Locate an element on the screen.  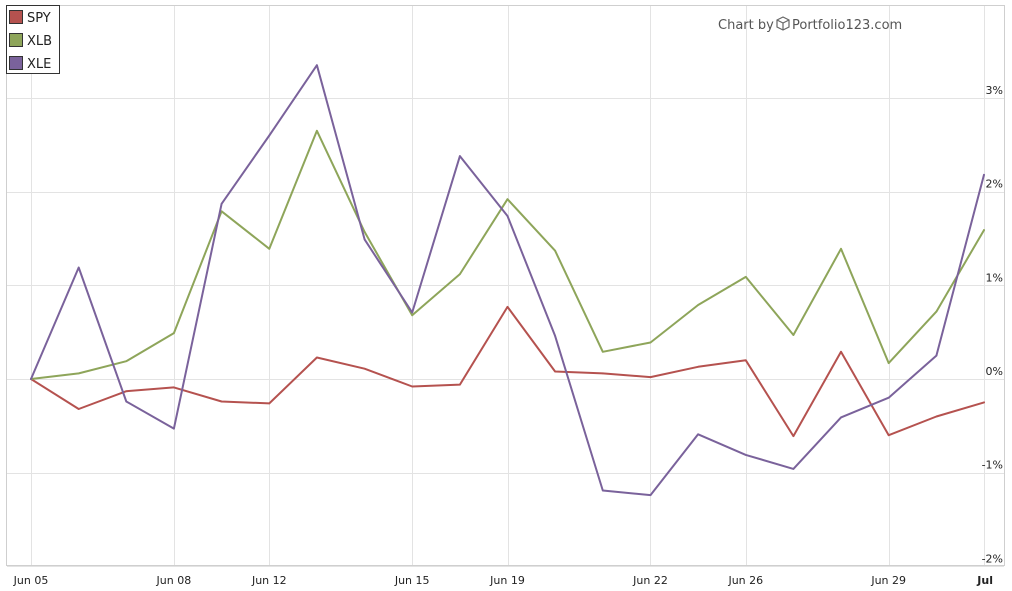
legend: SPY XLB XLE is located at coordinates (33, 39).